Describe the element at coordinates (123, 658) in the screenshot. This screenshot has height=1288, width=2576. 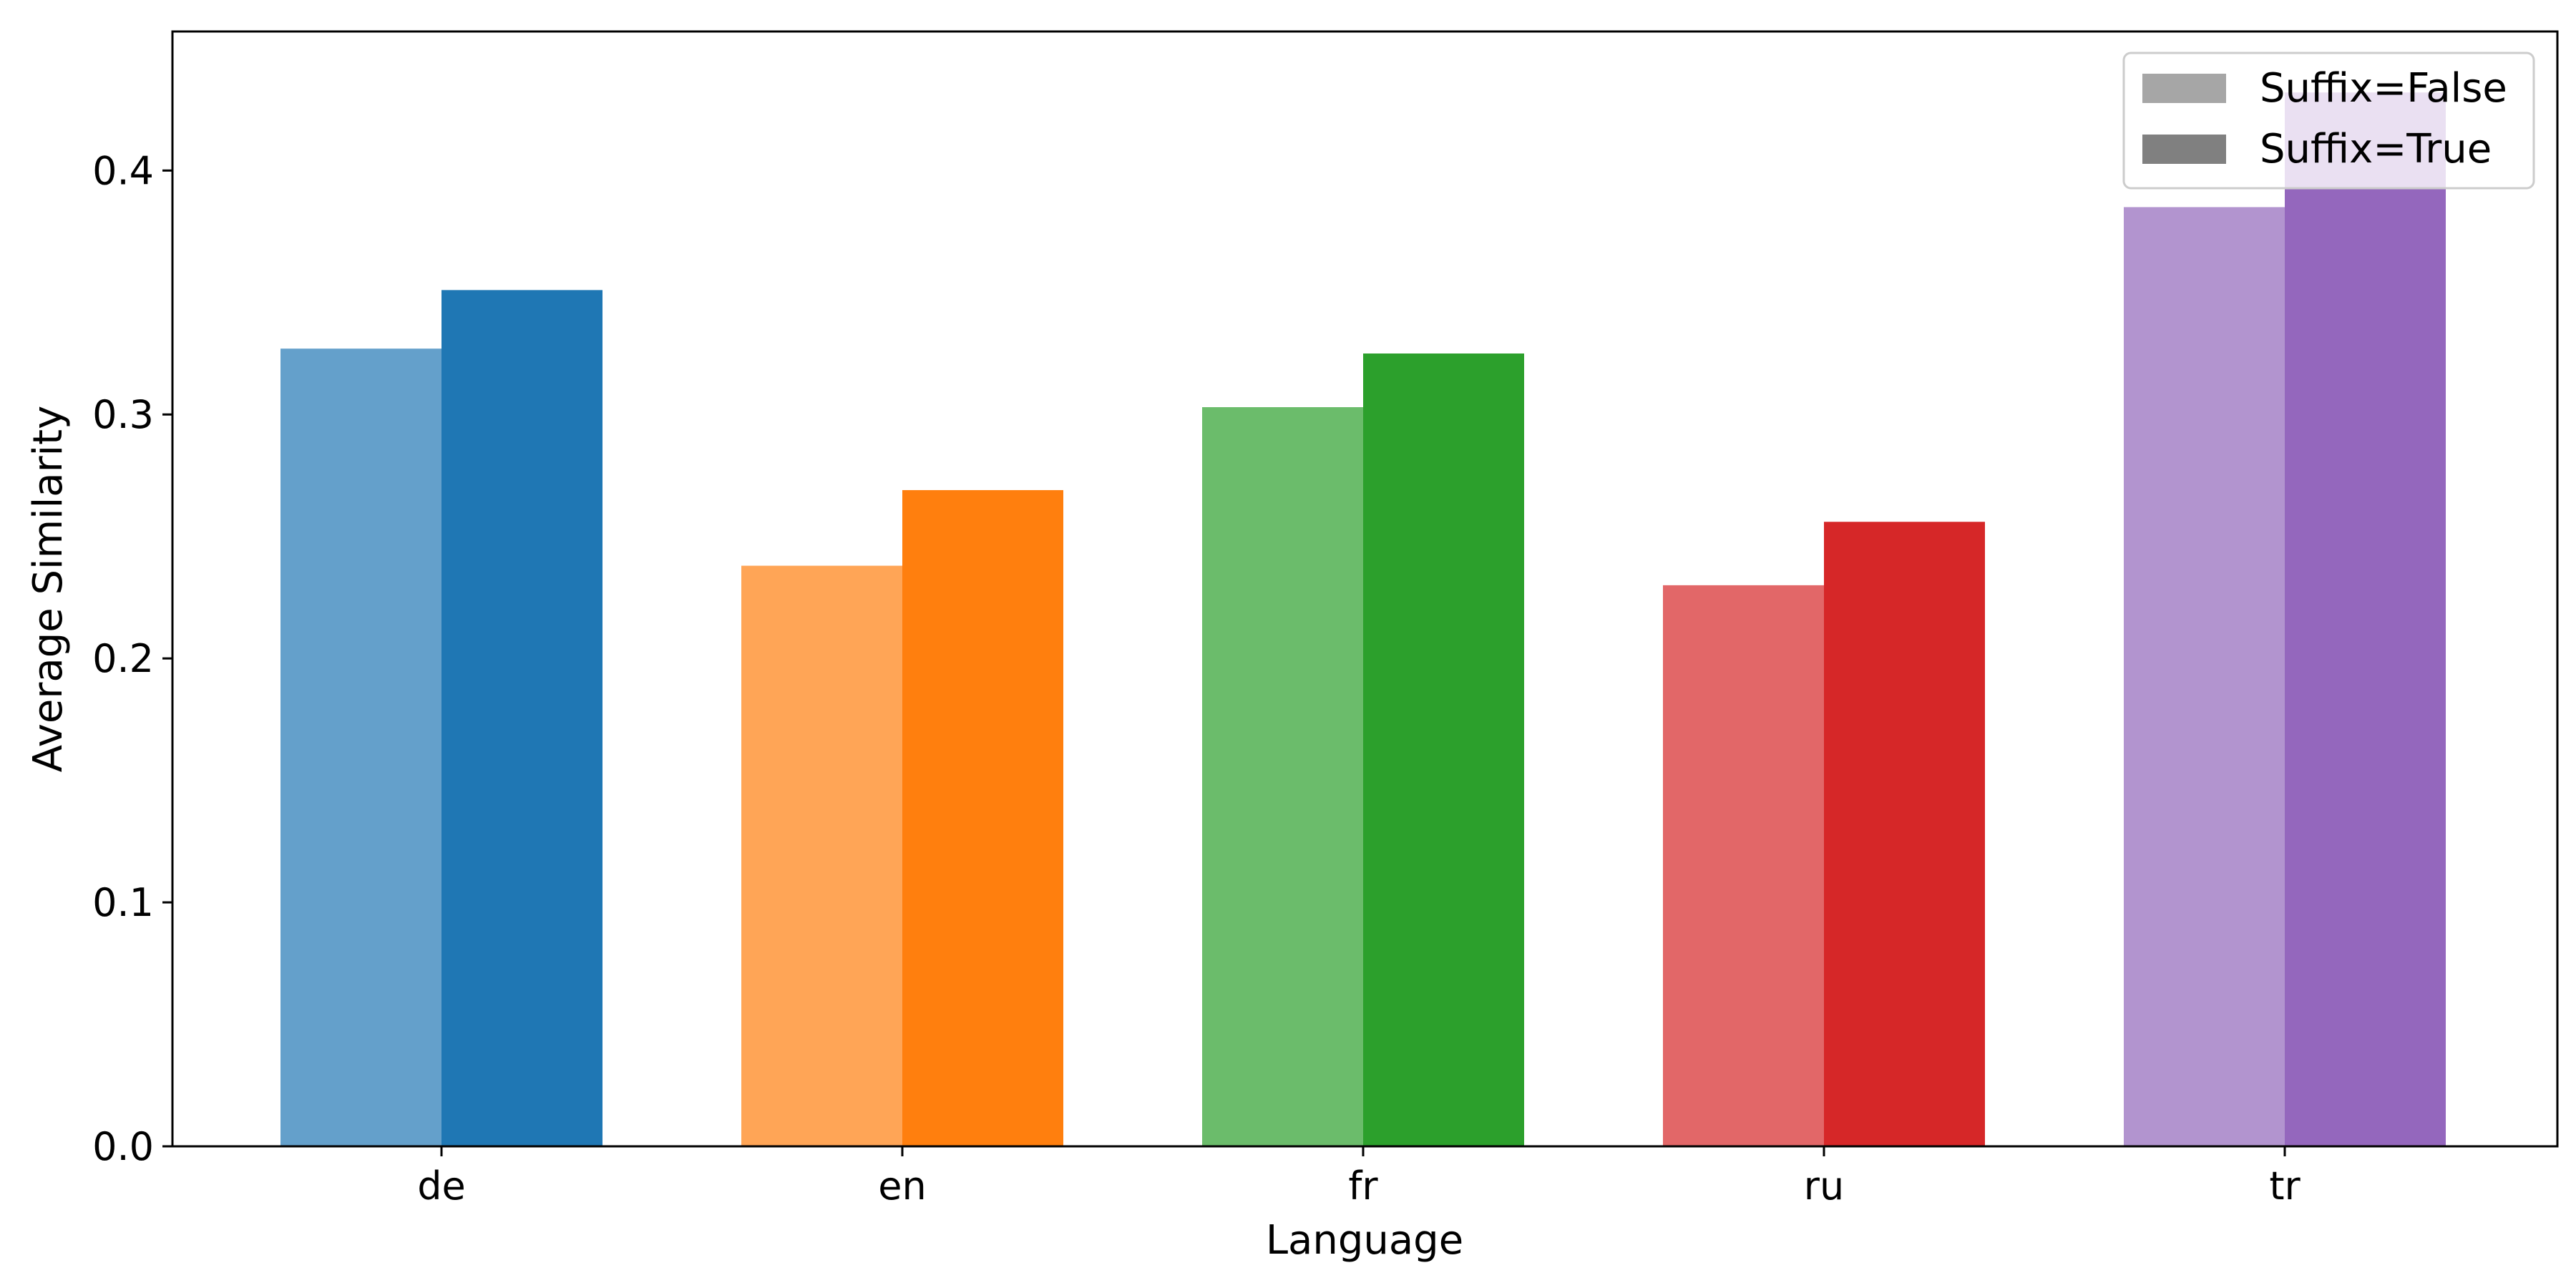
I see `y-tick-label-0.2: 0.2` at that location.